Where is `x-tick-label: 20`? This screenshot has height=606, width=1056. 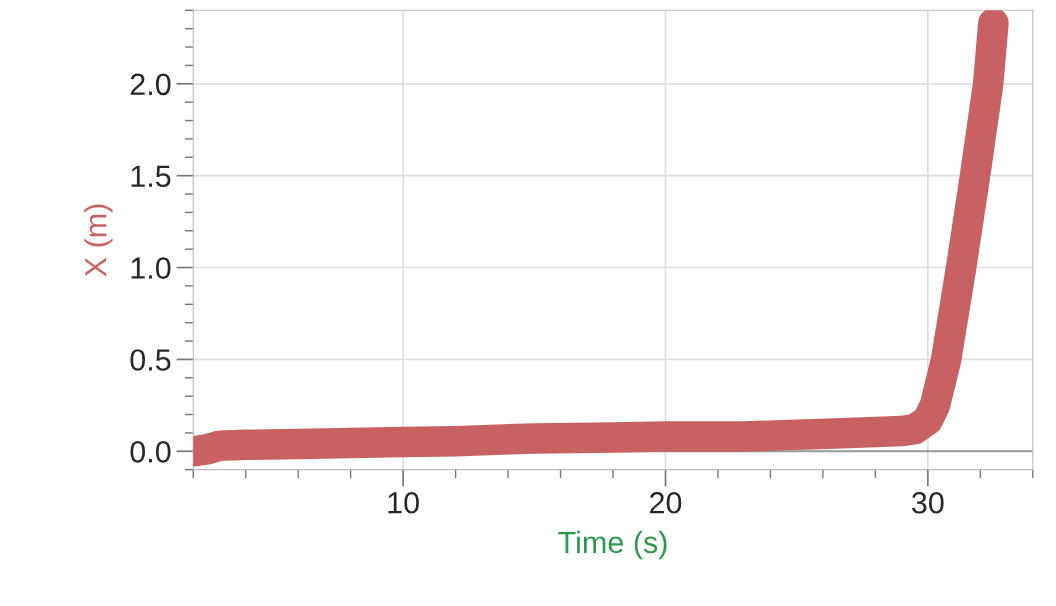
x-tick-label: 20 is located at coordinates (666, 502).